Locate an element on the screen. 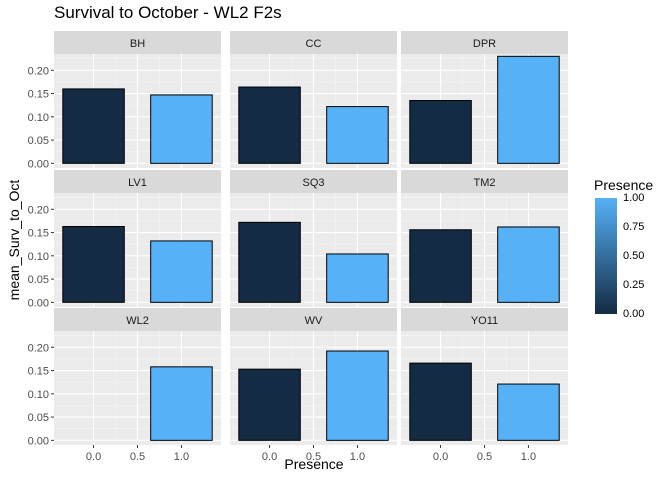  facet-label: WL2 is located at coordinates (137, 321).